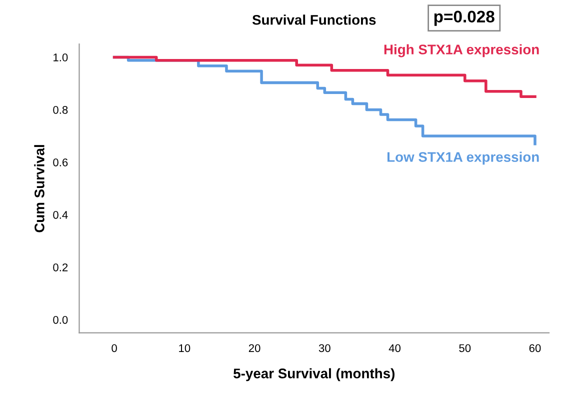  Describe the element at coordinates (464, 18) in the screenshot. I see `text: p=0.028` at that location.